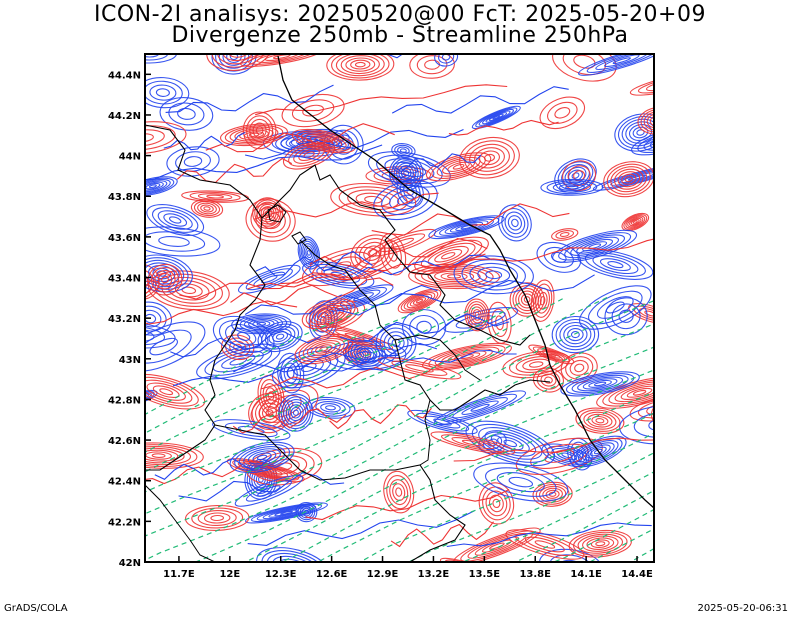  Describe the element at coordinates (124, 279) in the screenshot. I see `lat-tick-label: 43.4N` at that location.